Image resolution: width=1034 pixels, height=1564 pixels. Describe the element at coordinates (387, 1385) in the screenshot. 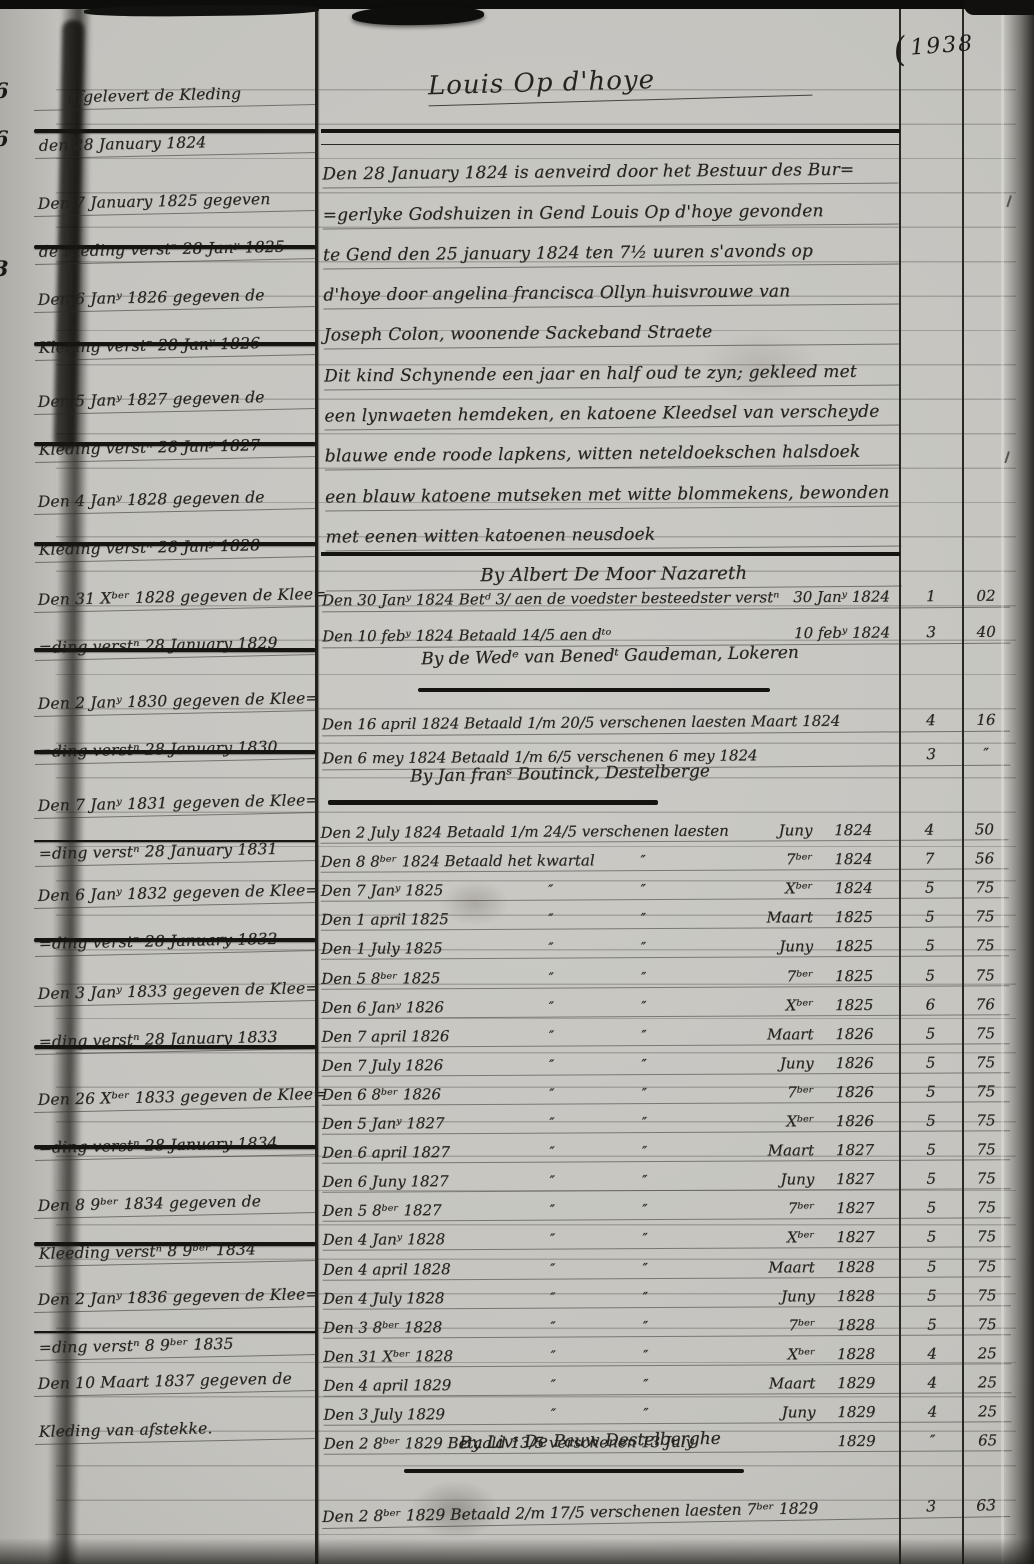

I see `entry-date: Den 4 april 1829` at that location.